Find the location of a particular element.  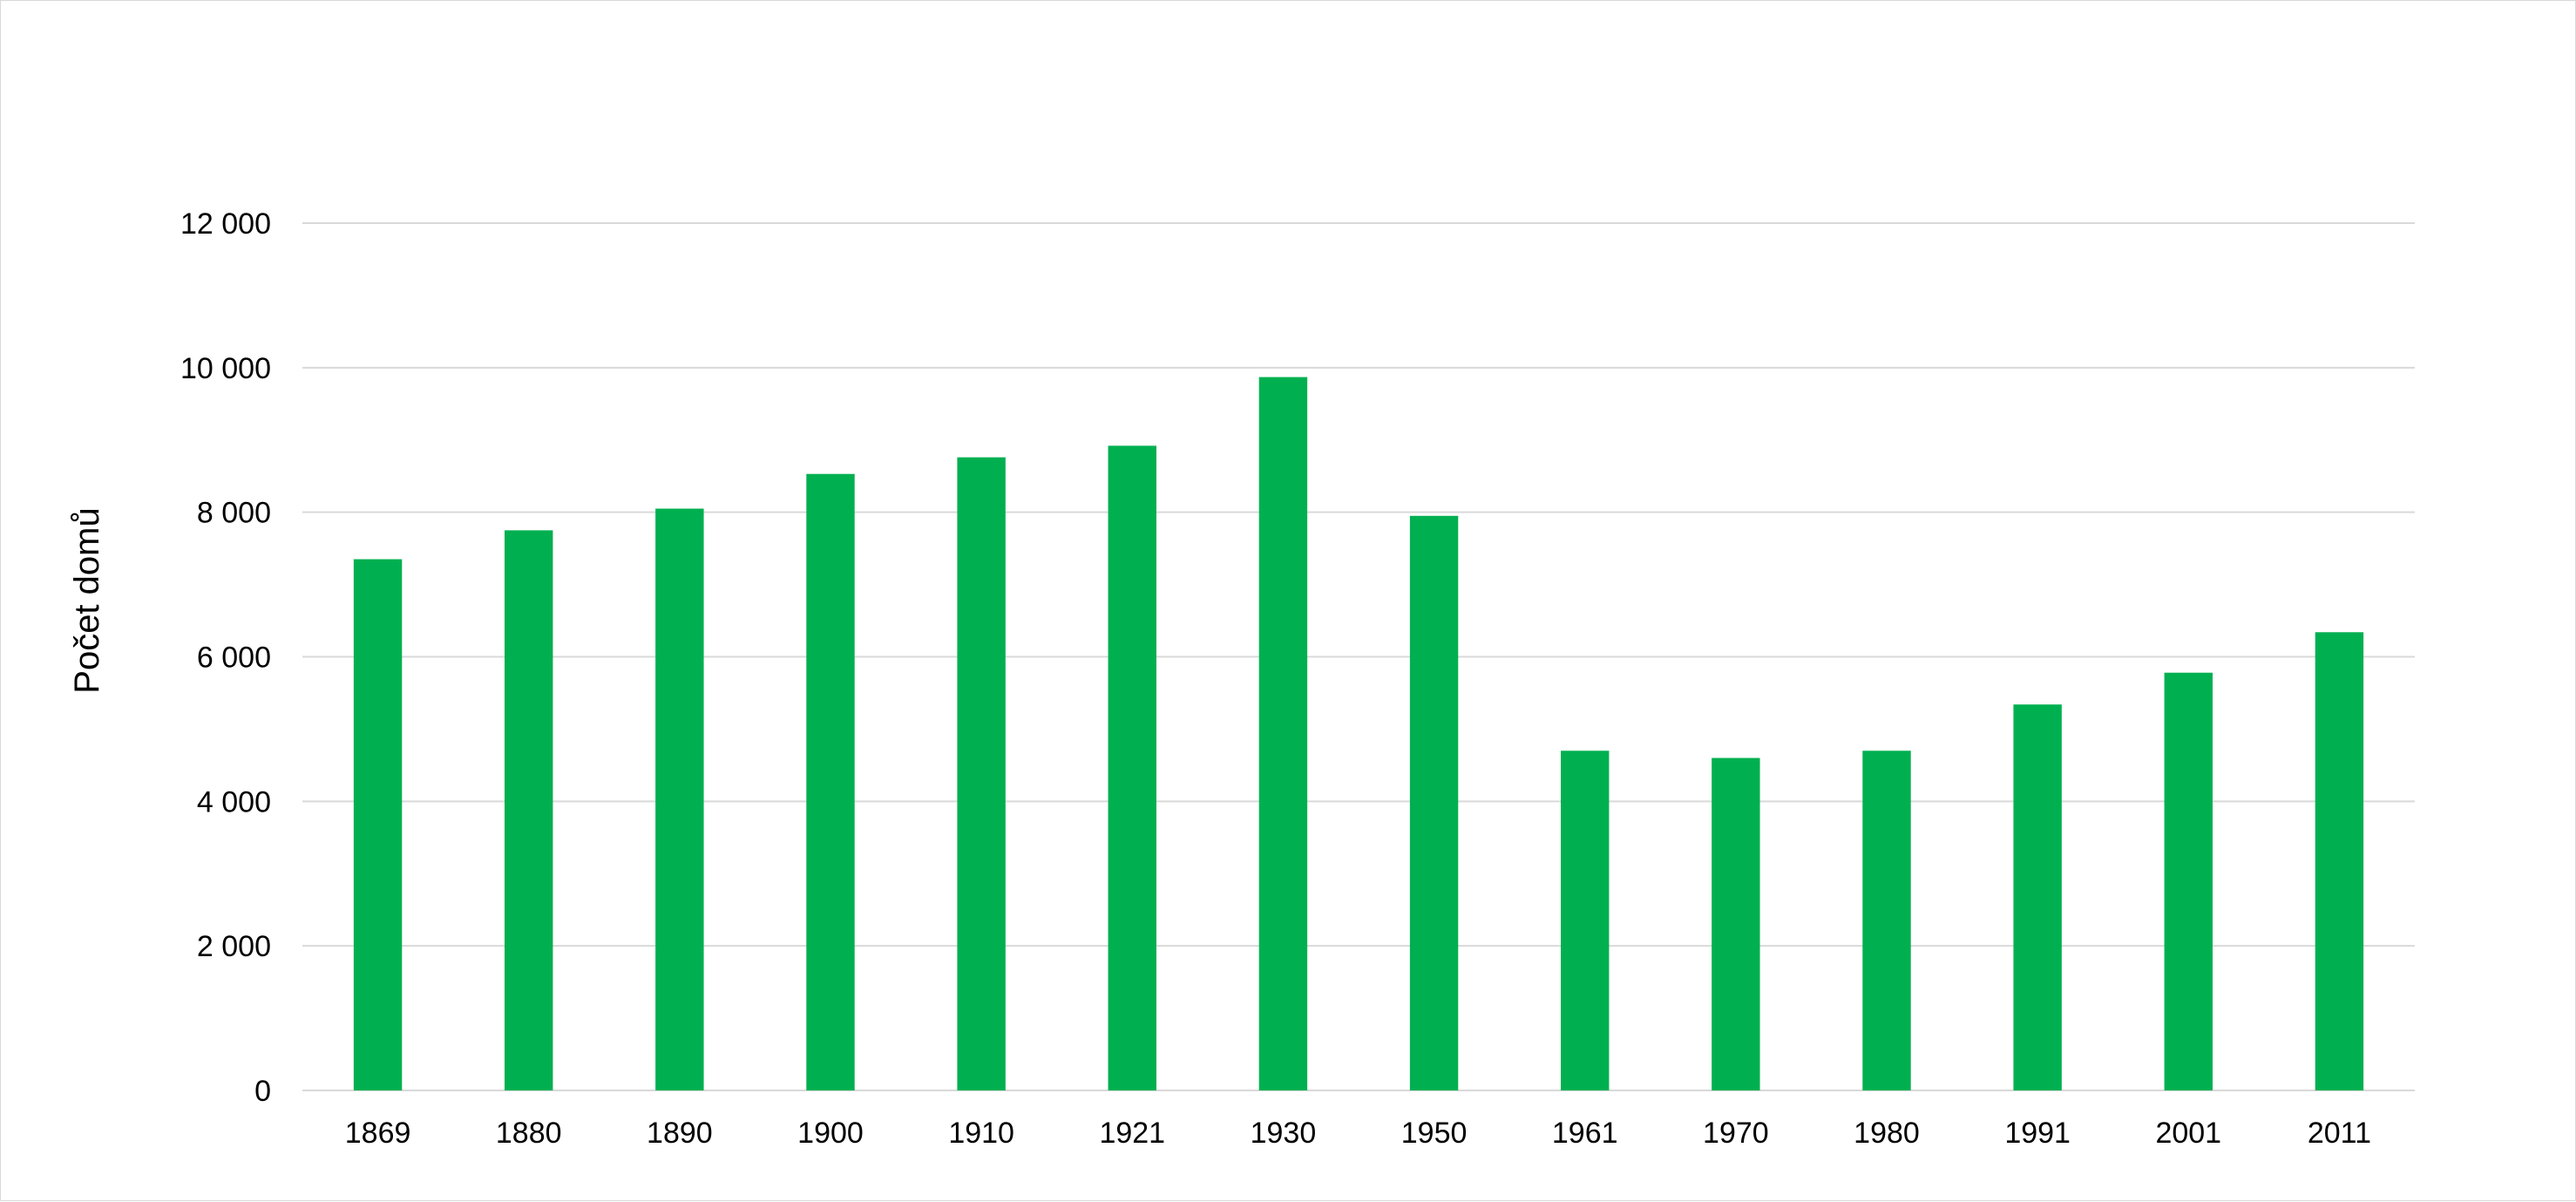

y-axis-title: Počet domů is located at coordinates (87, 600).